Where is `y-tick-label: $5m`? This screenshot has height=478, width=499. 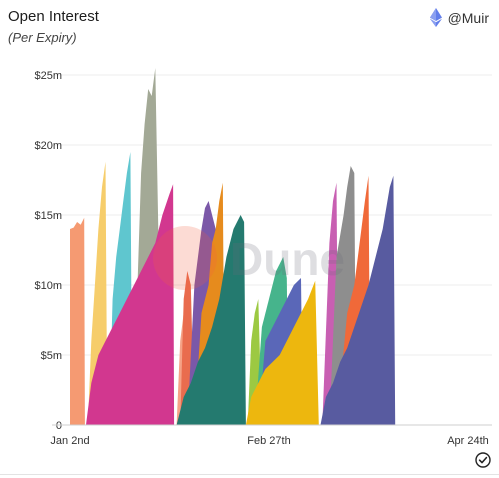 y-tick-label: $5m is located at coordinates (51, 356).